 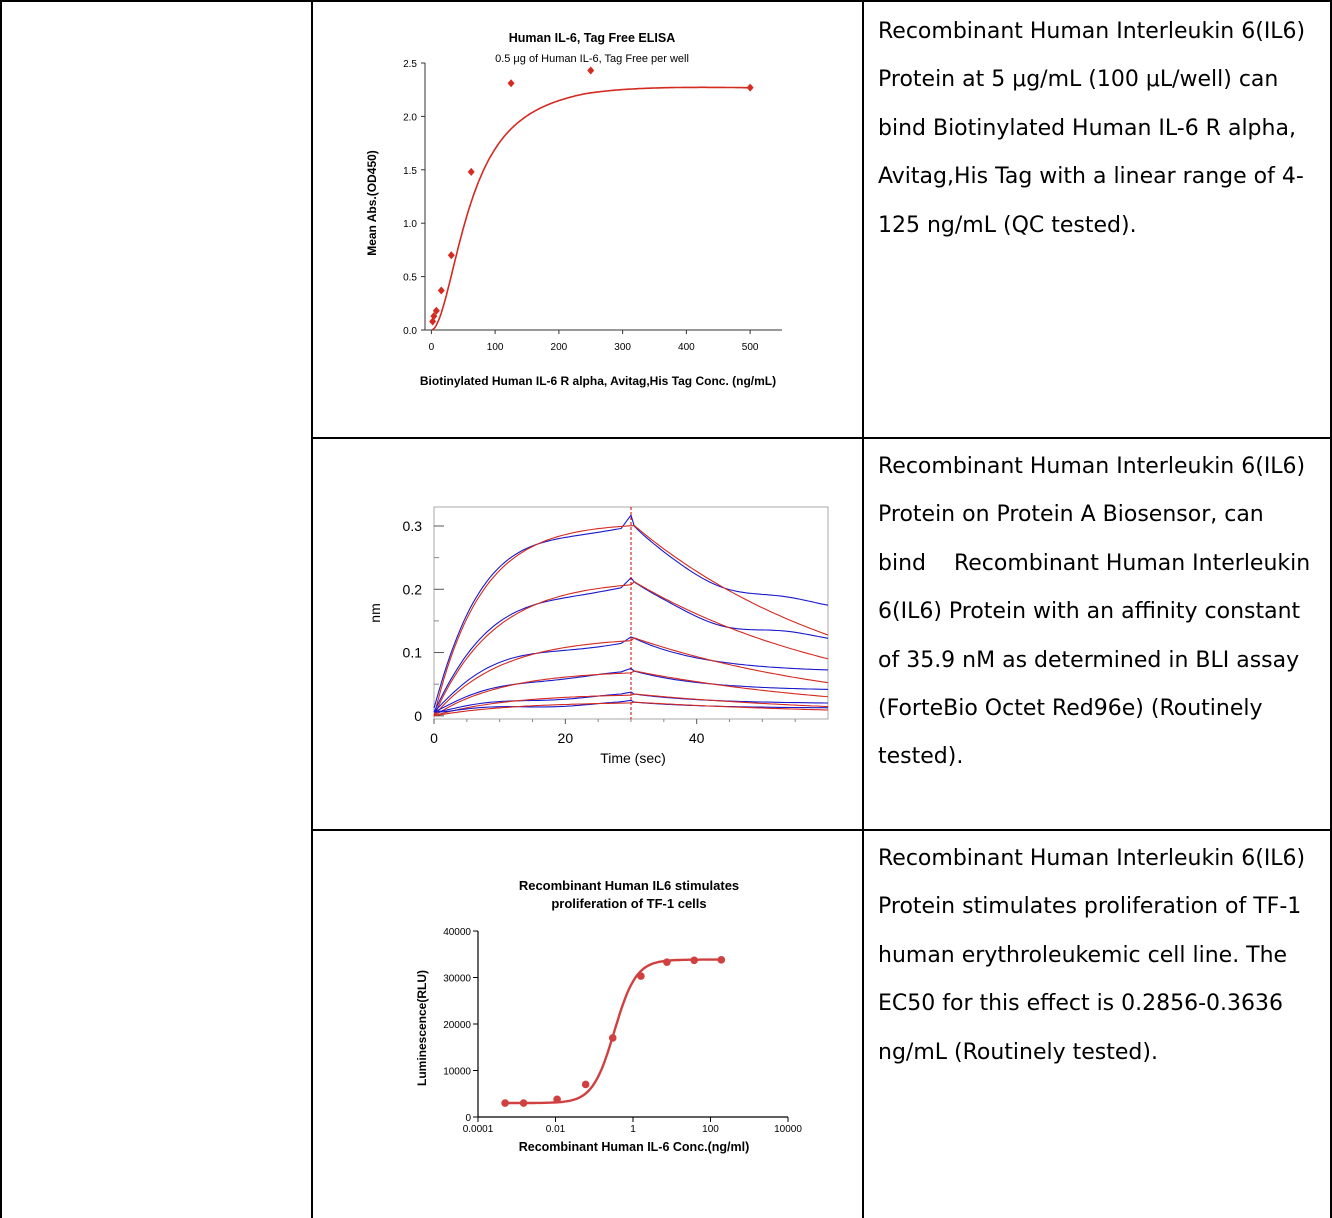 I want to click on tf1-y-label: Luminescence(RLU), so click(x=422, y=1028).